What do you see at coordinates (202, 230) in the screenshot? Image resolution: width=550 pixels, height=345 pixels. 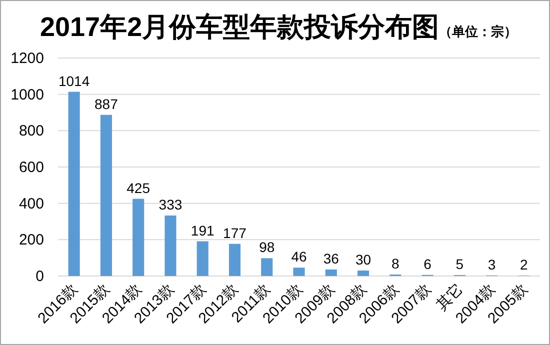 I see `data-label: 191` at bounding box center [202, 230].